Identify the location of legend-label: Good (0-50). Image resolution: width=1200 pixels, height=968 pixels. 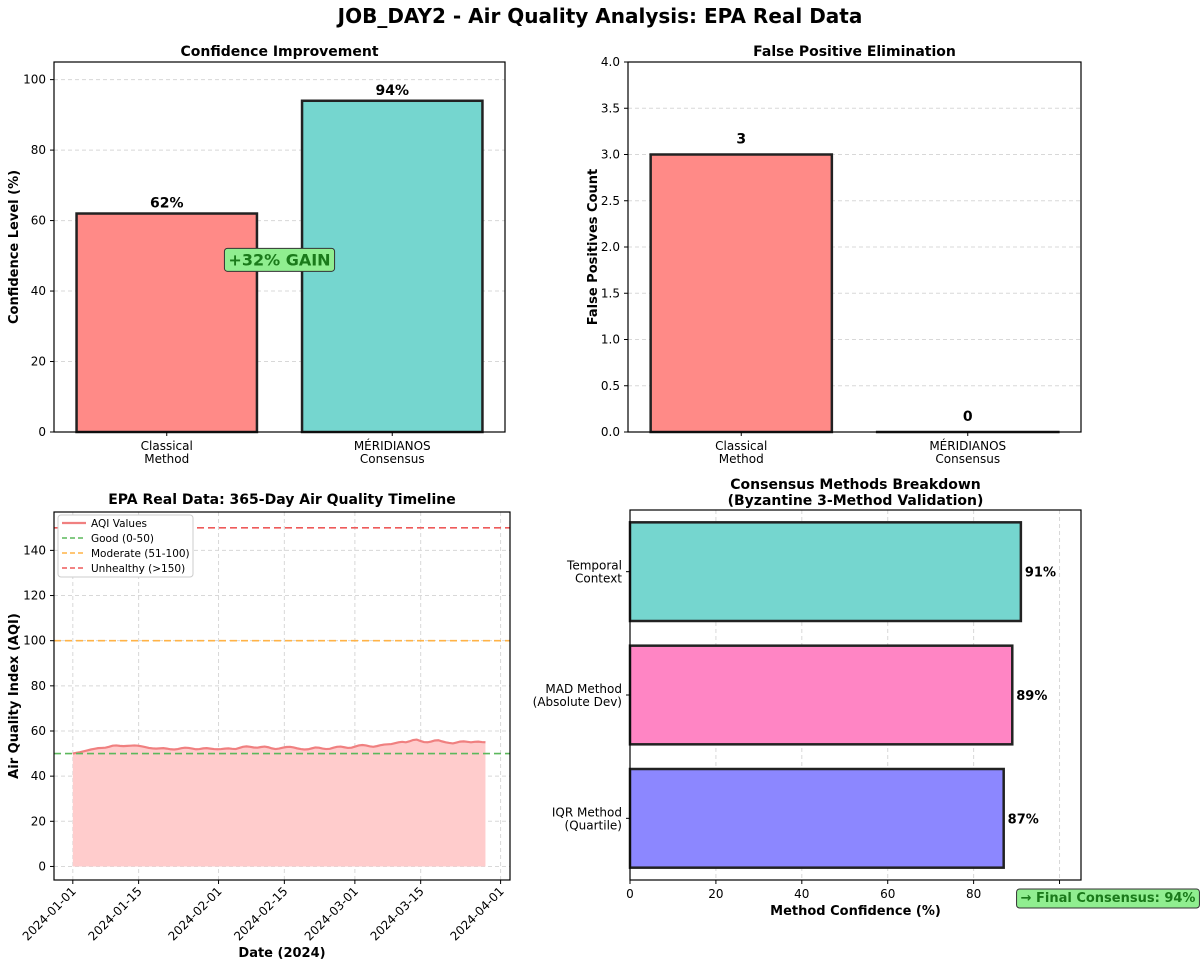
(122, 539).